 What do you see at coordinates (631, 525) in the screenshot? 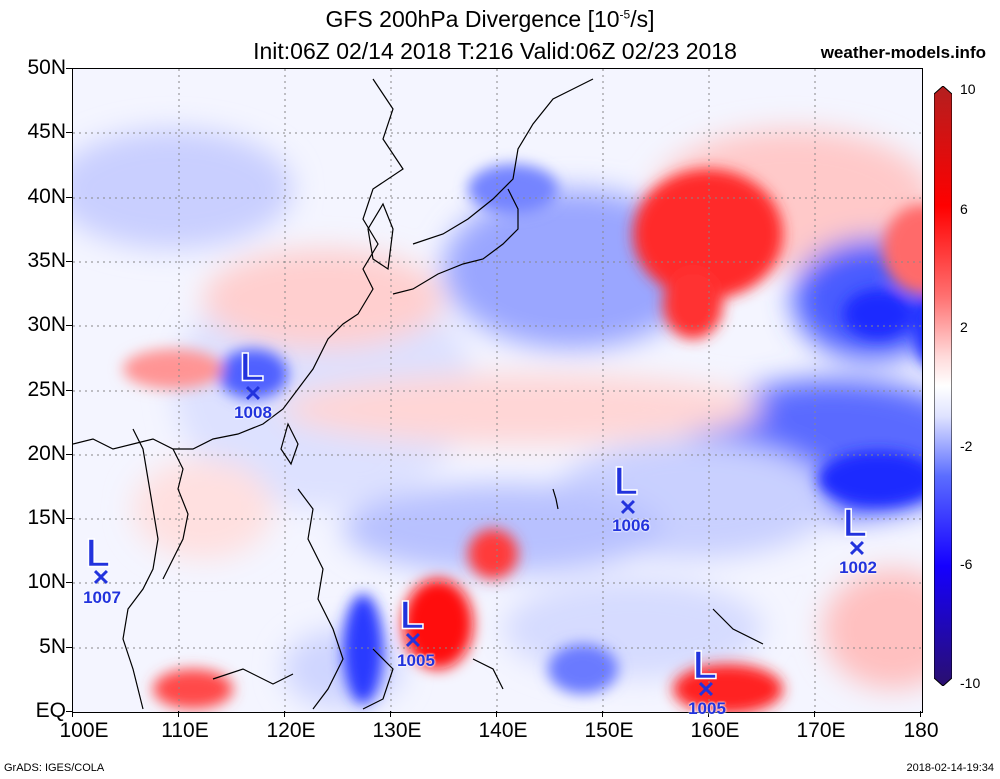
I see `low-pressure-value: 1006` at bounding box center [631, 525].